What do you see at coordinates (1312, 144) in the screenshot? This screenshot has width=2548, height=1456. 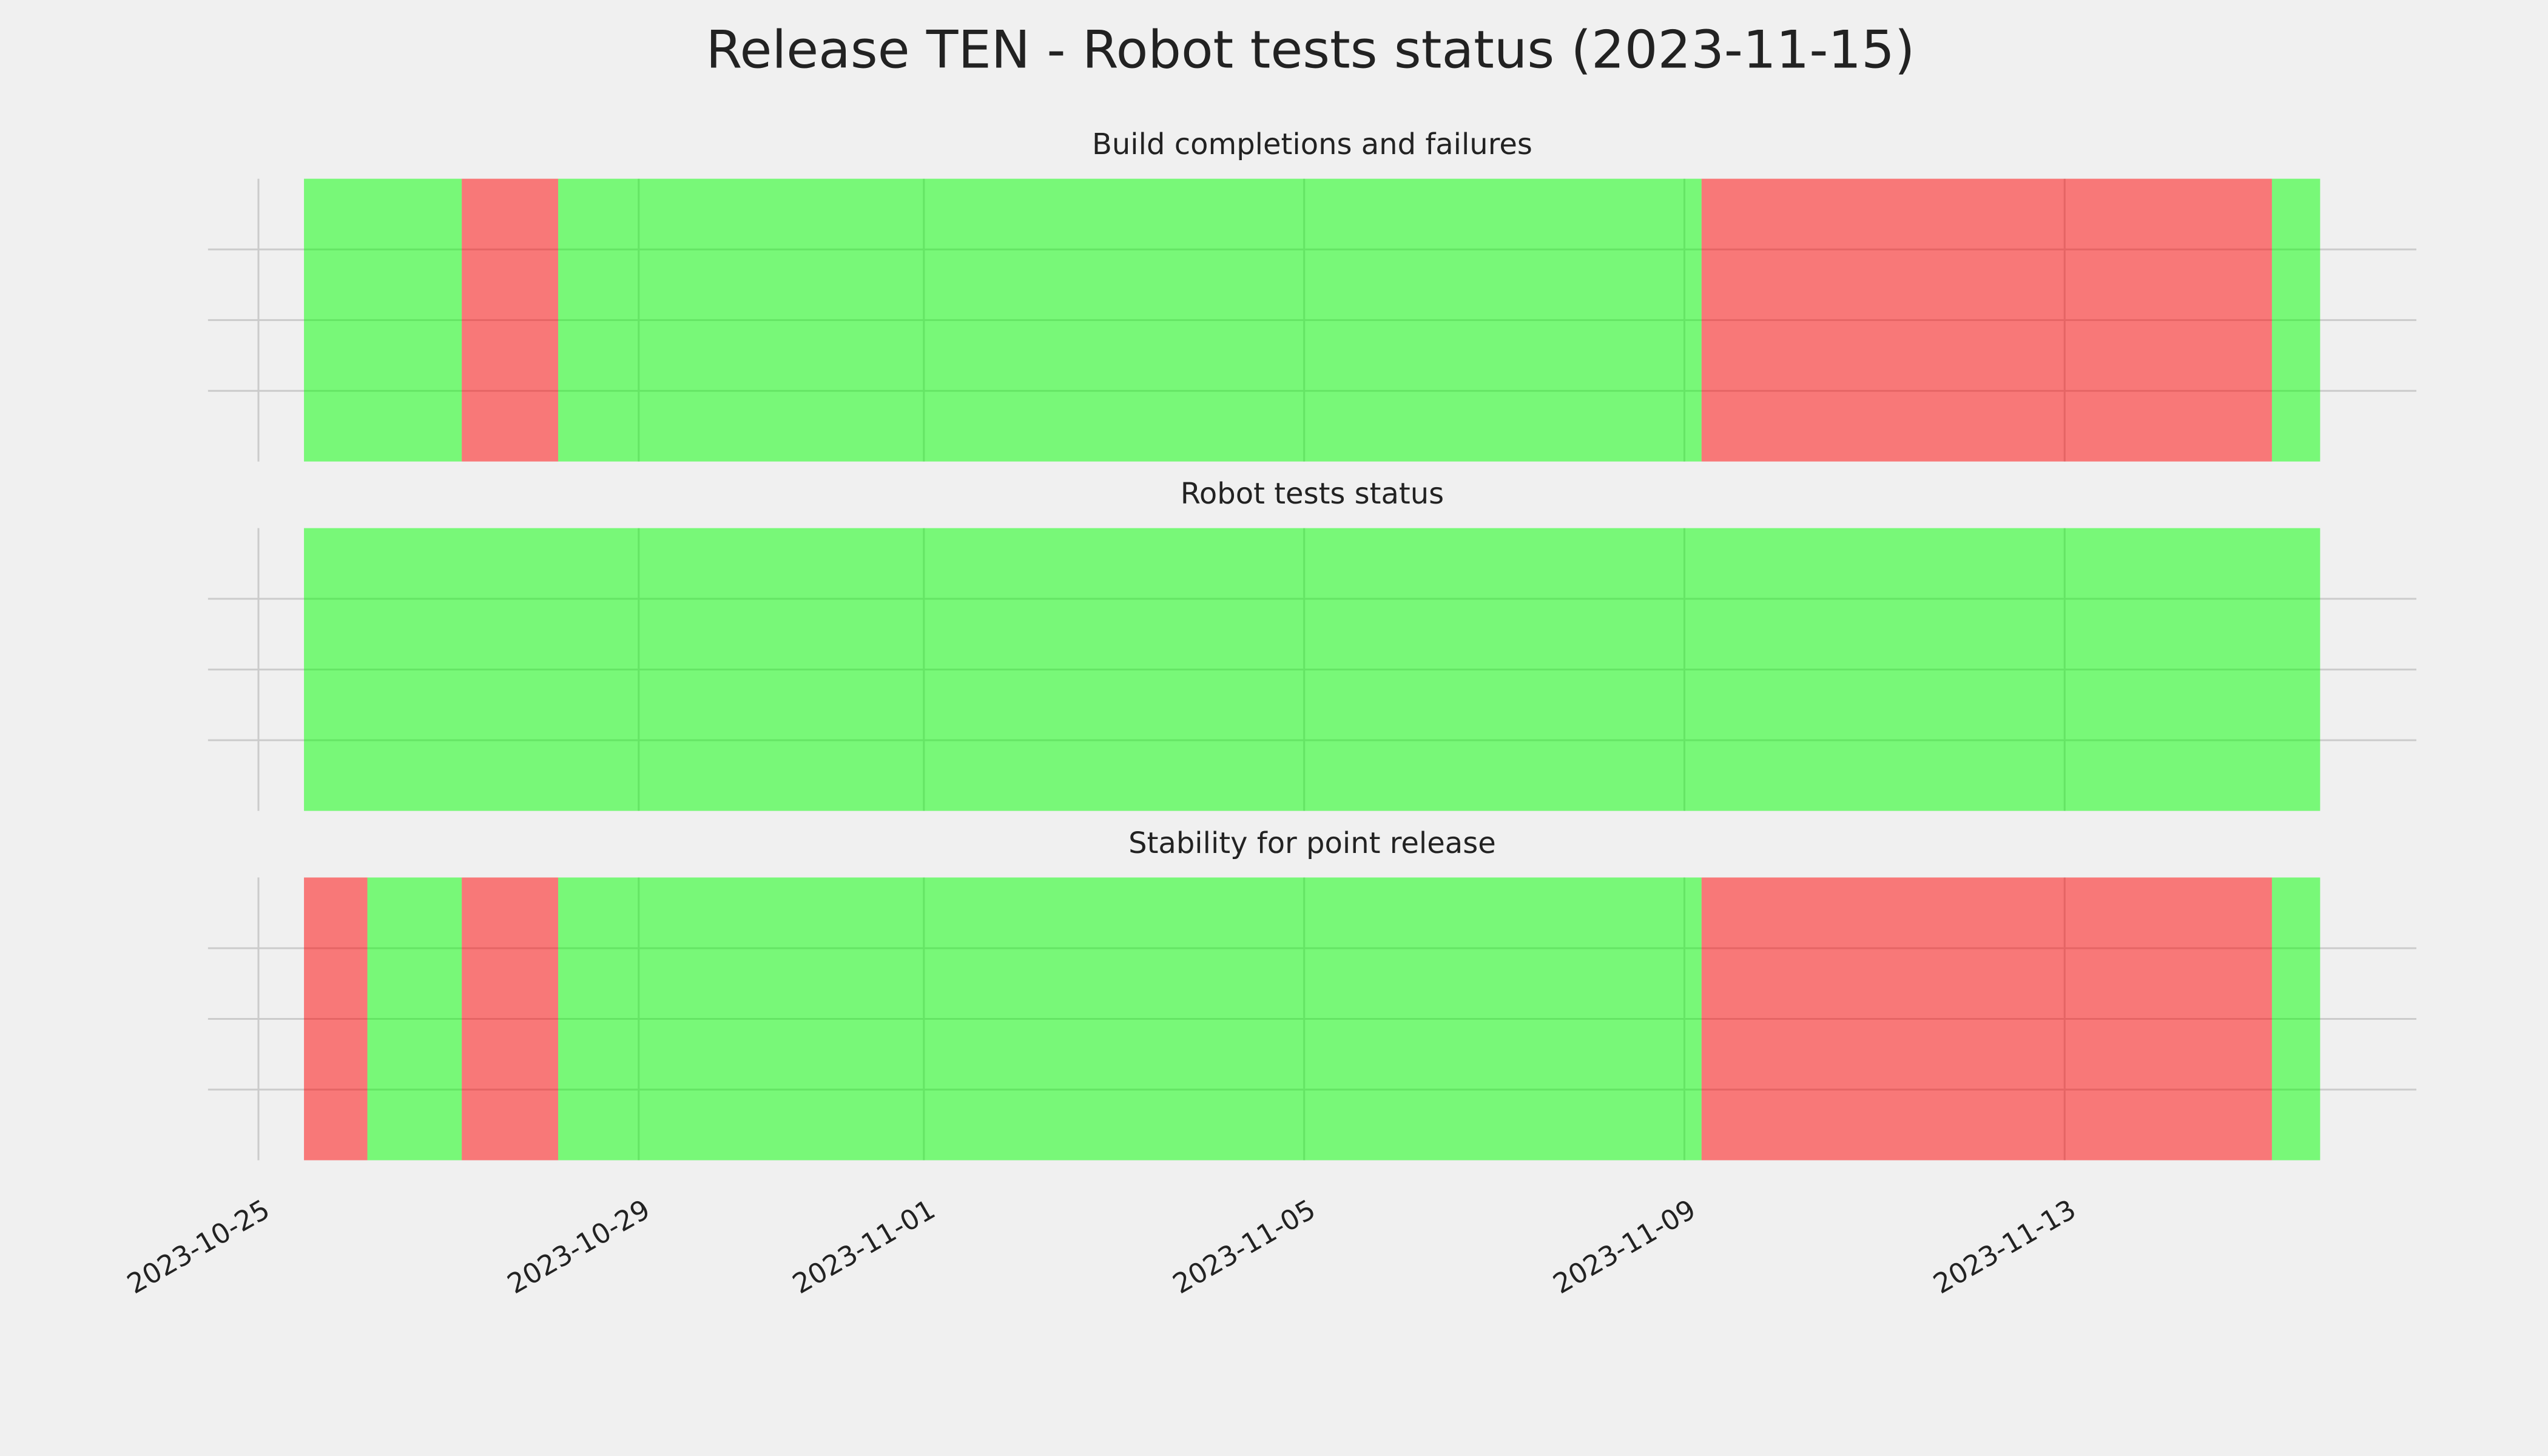 I see `subplot-title: Build completions and failures` at bounding box center [1312, 144].